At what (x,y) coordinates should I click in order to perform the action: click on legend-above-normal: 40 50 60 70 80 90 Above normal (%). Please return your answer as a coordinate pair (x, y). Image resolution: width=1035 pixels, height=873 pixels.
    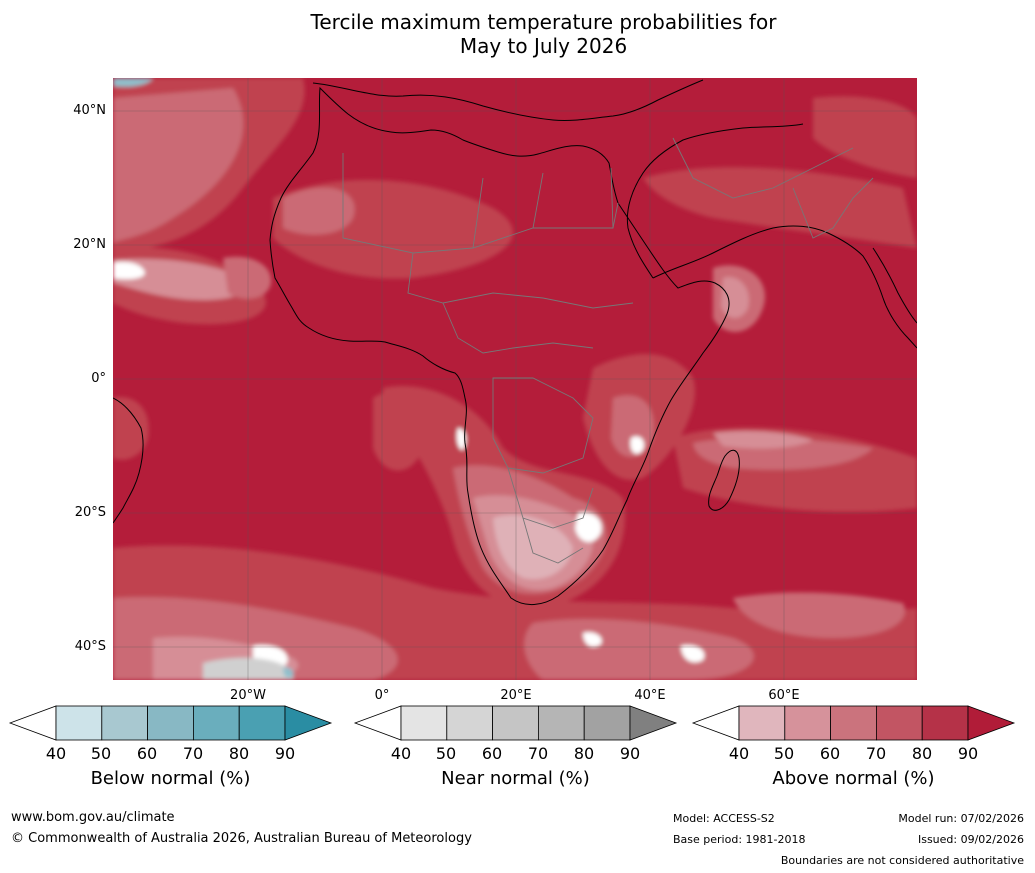
    Looking at the image, I should click on (853, 747).